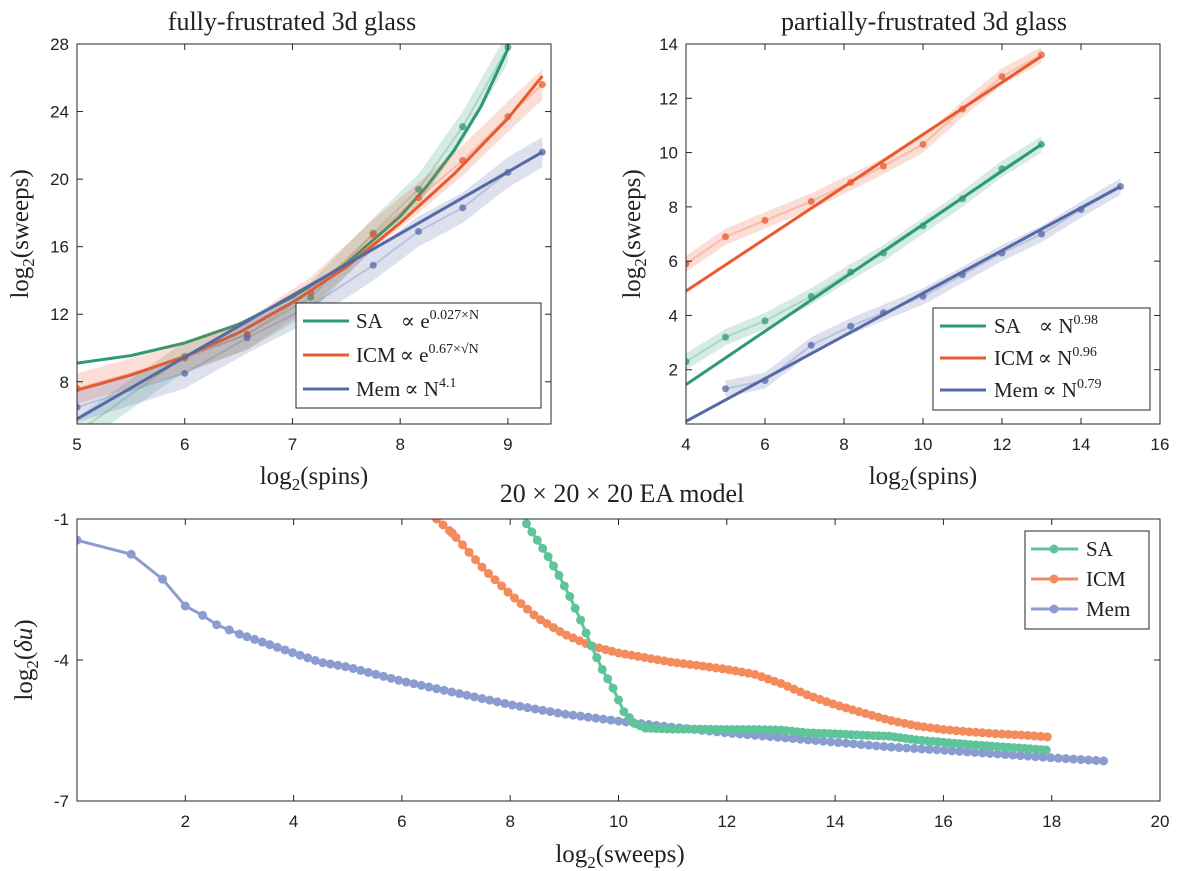 Image resolution: width=1178 pixels, height=871 pixels. What do you see at coordinates (1160, 444) in the screenshot?
I see `panel2-xtick-label-6: 16` at bounding box center [1160, 444].